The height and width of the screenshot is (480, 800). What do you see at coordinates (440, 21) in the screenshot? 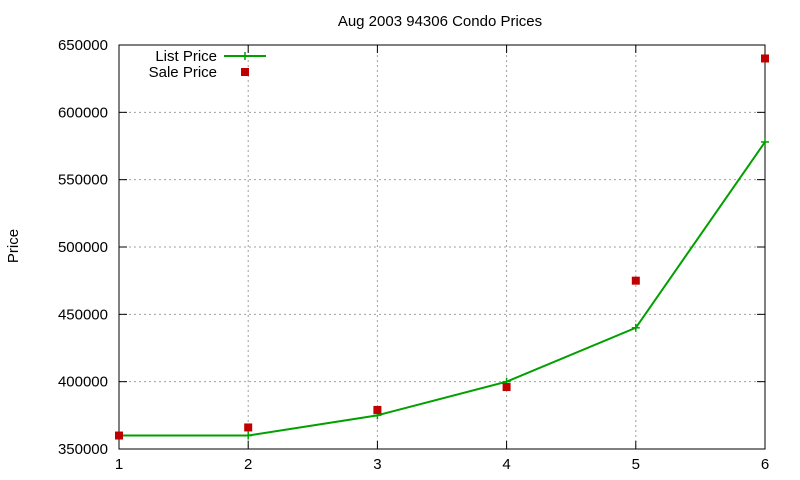
I see `chart-title: Aug 2003 94306 Condo Prices` at bounding box center [440, 21].